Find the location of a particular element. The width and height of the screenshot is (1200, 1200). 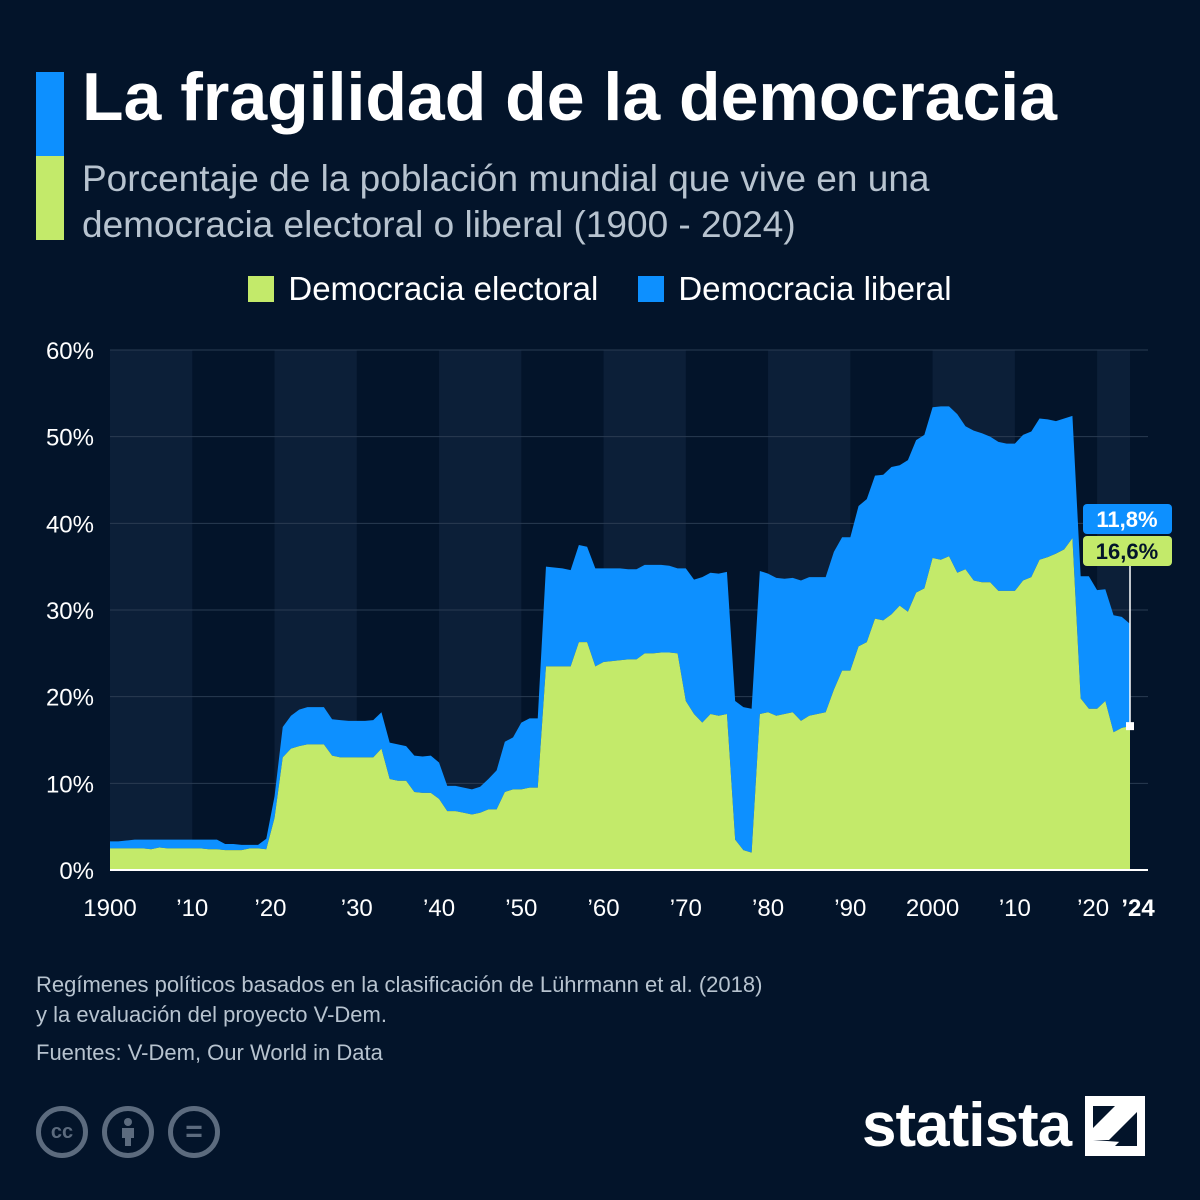

footnote-line-2: y la evaluación del proyecto V-Dem. is located at coordinates (211, 1014).